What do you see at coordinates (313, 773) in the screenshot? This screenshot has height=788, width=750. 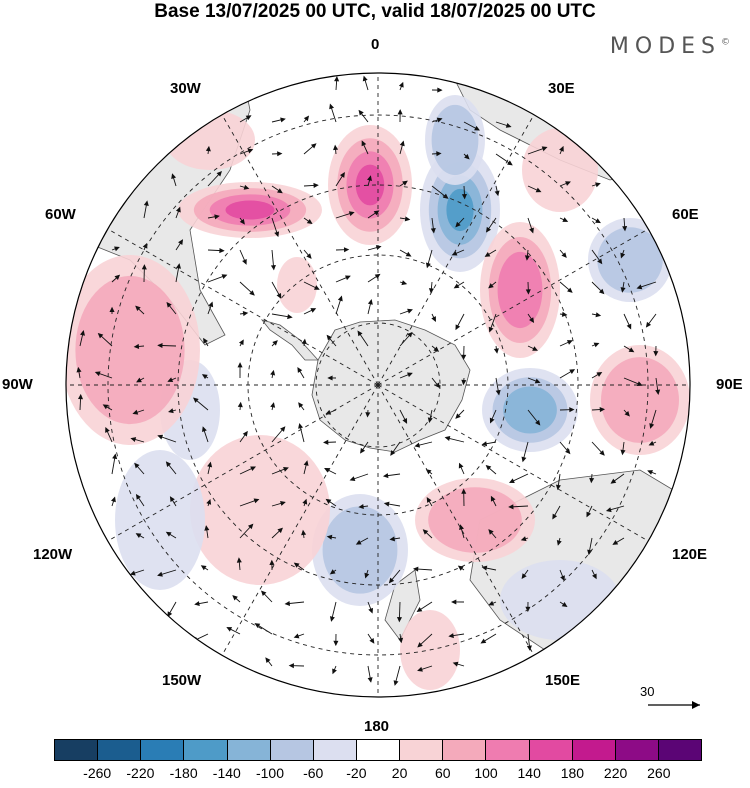 I see `colorbar-tick-label: -60` at bounding box center [313, 773].